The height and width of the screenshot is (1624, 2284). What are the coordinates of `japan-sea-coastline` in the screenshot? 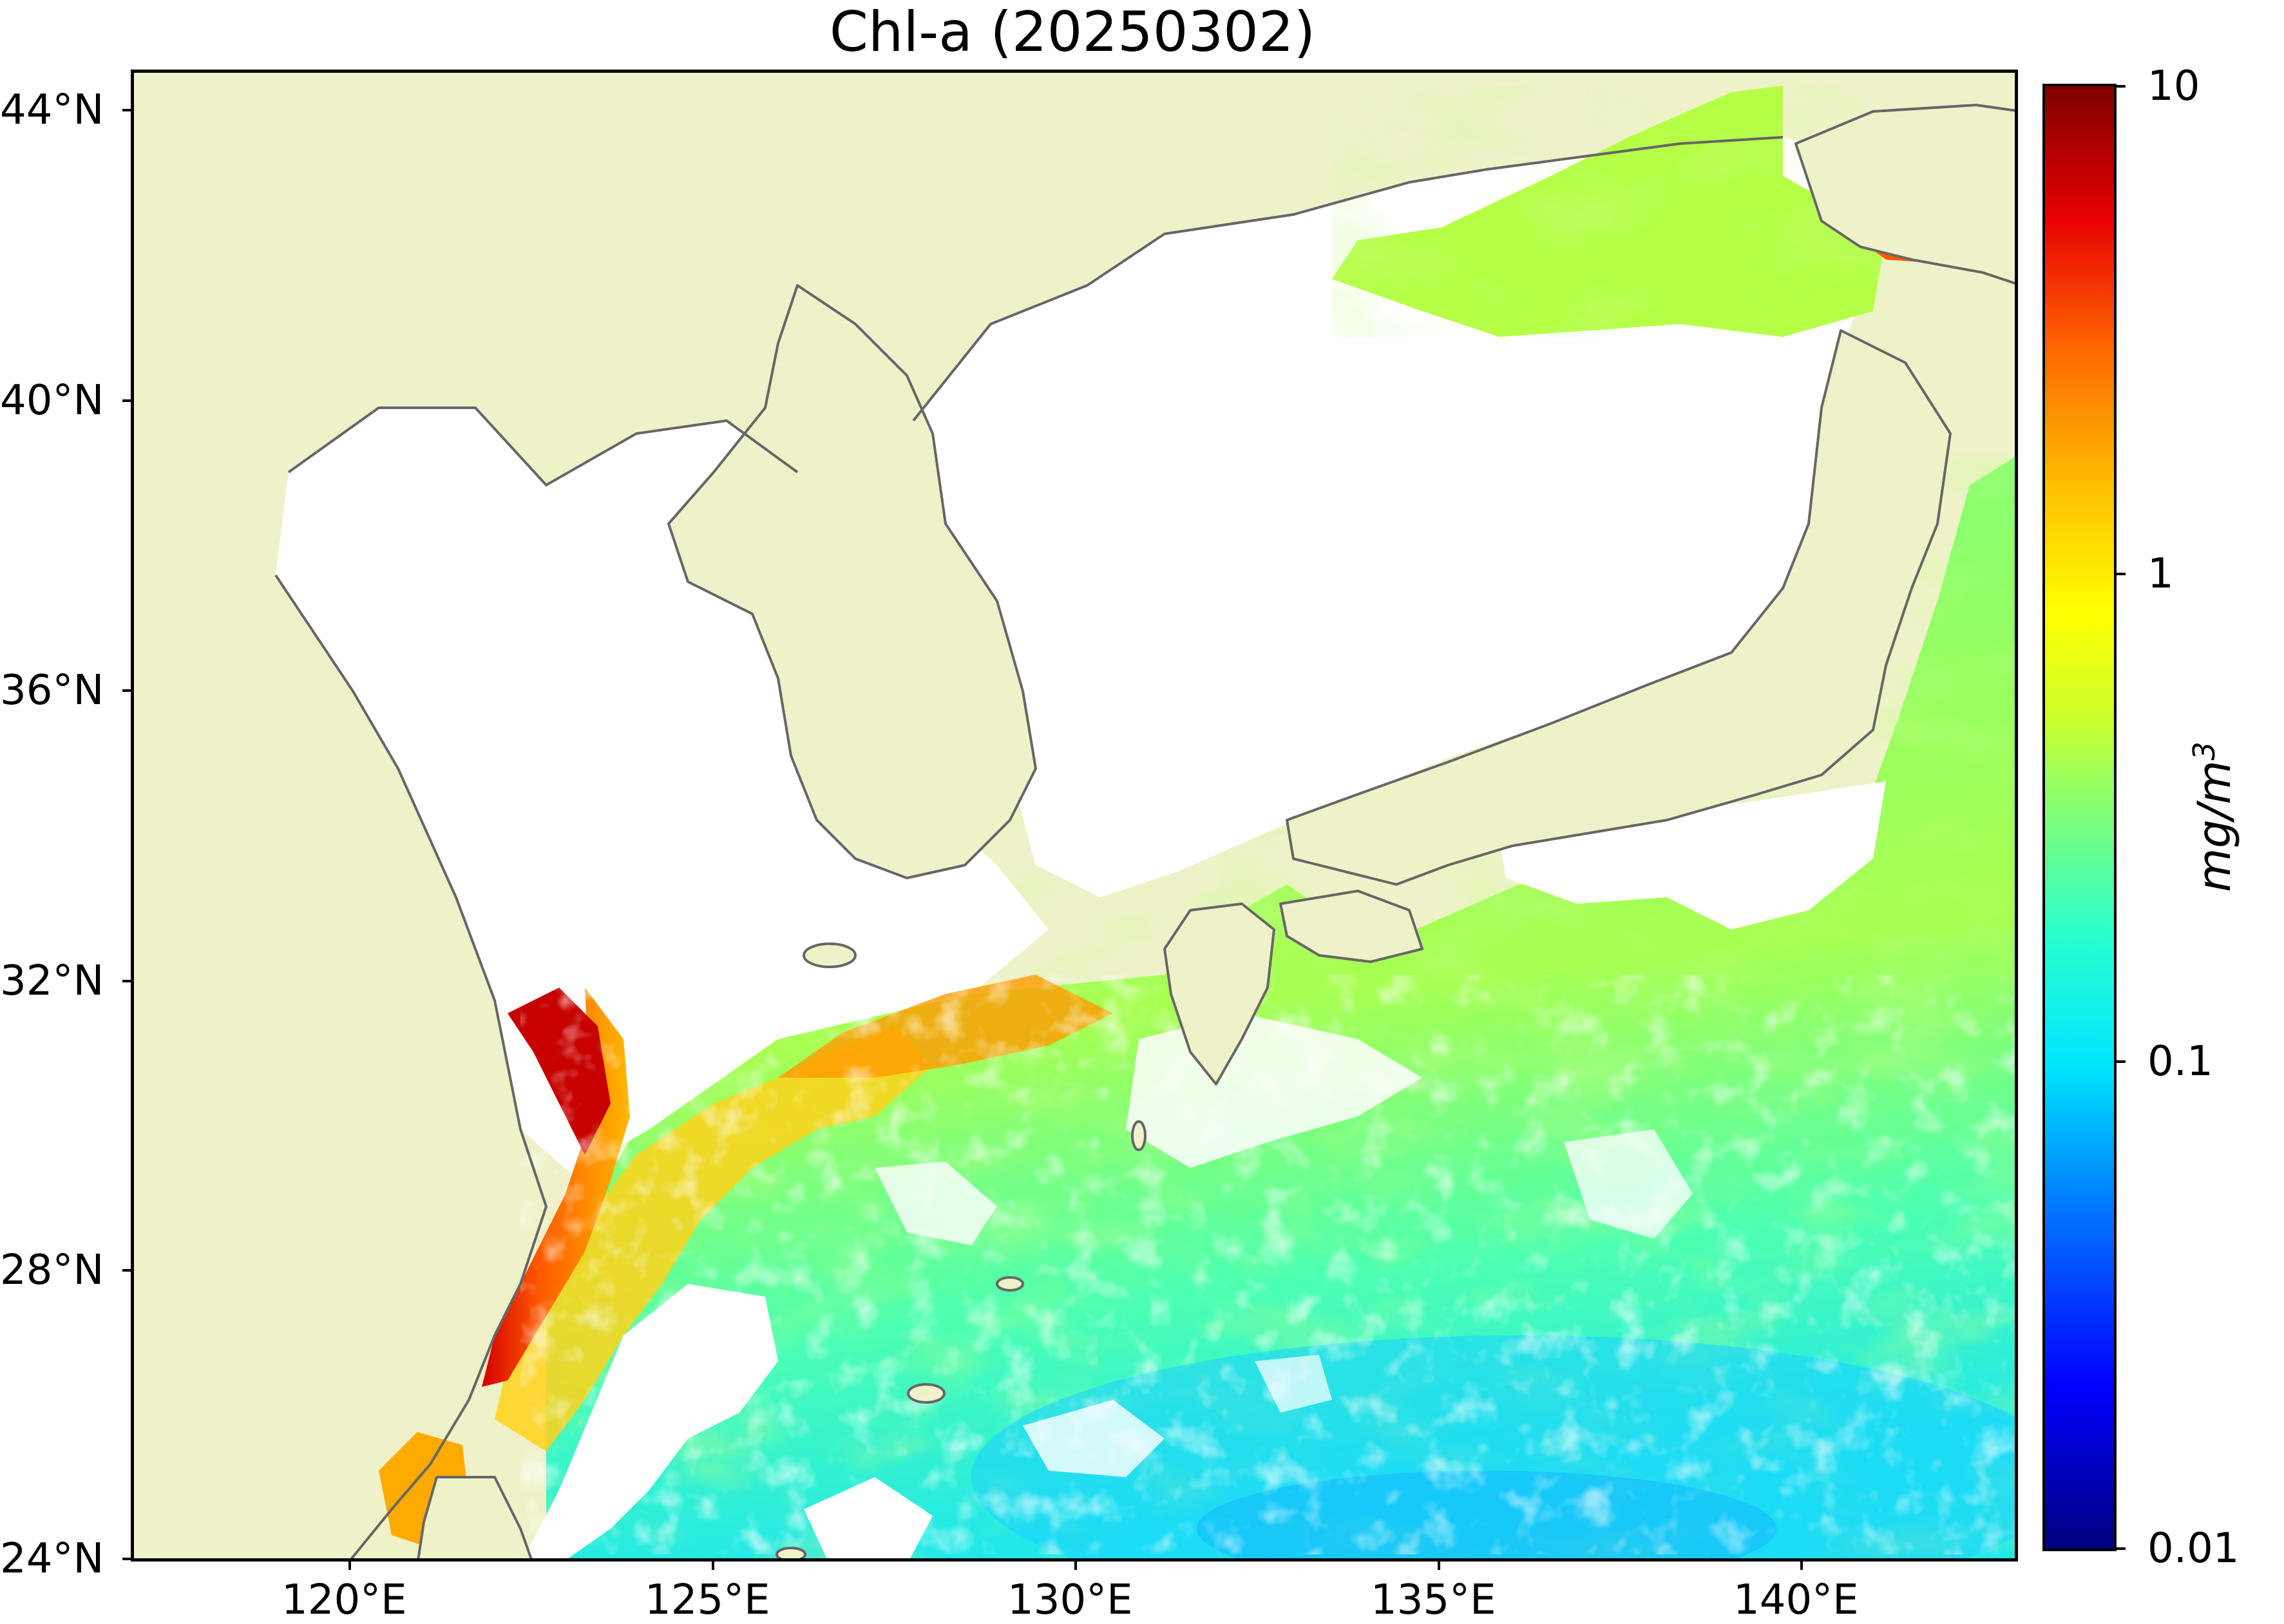 It's located at (1348, 279).